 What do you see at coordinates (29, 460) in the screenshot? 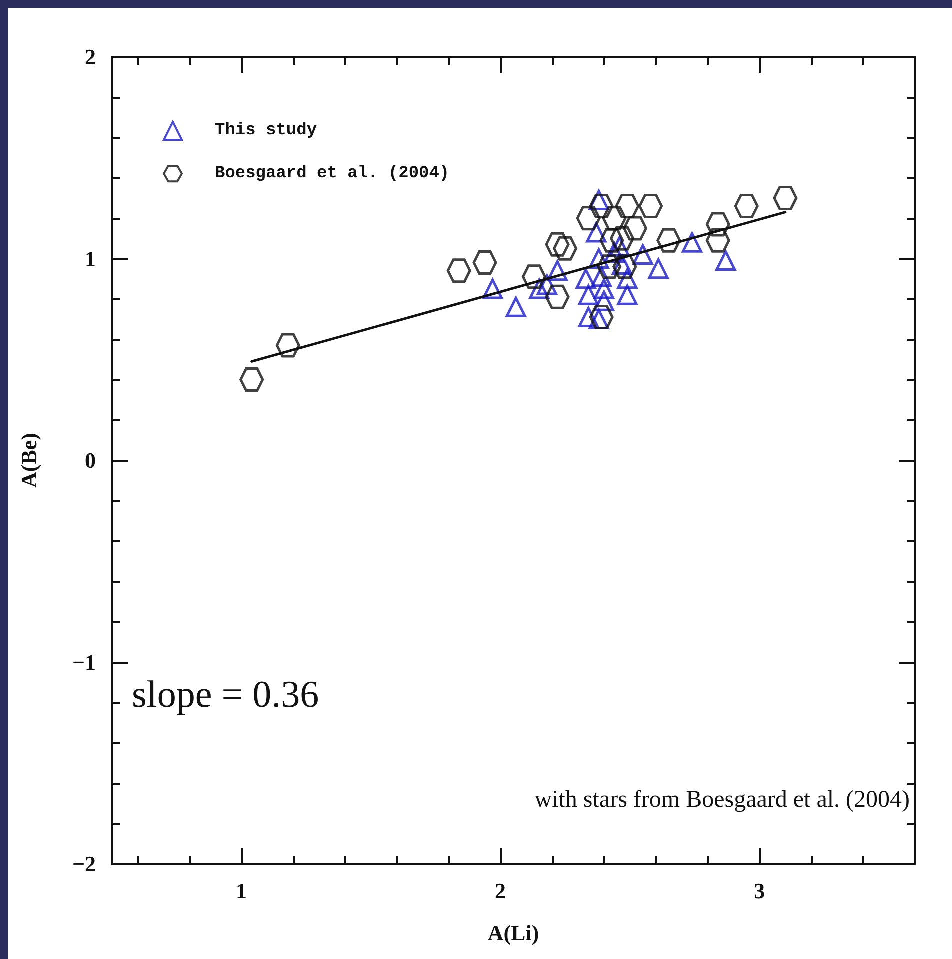
I see `y-axis-title: A(Be)` at bounding box center [29, 460].